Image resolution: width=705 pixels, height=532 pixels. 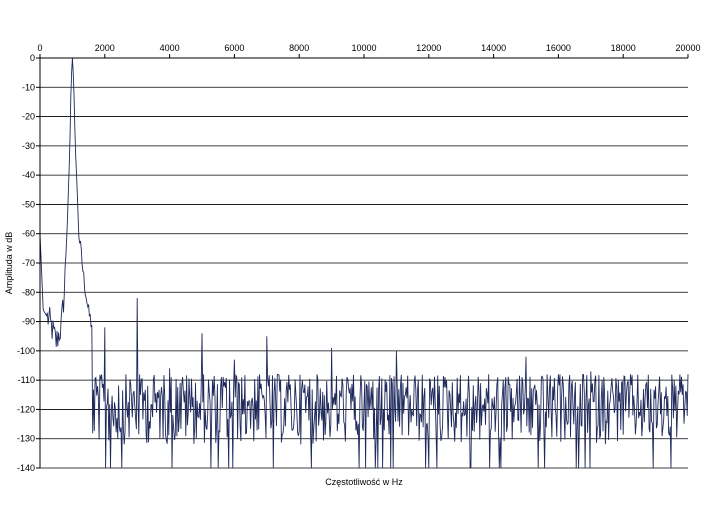 What do you see at coordinates (363, 48) in the screenshot?
I see `x-tick-label: 10000` at bounding box center [363, 48].